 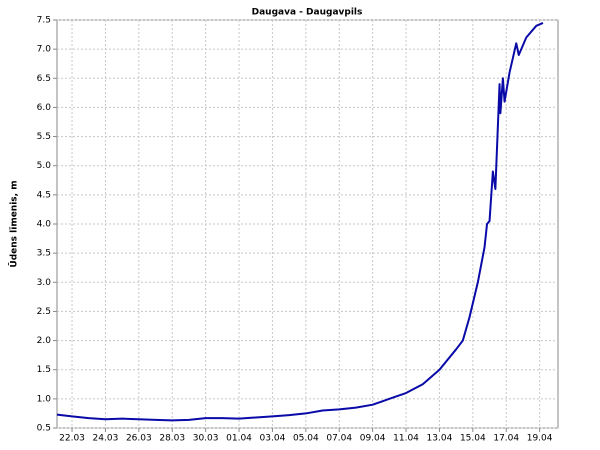 I want to click on x-tick-label: 01.04, so click(x=239, y=439).